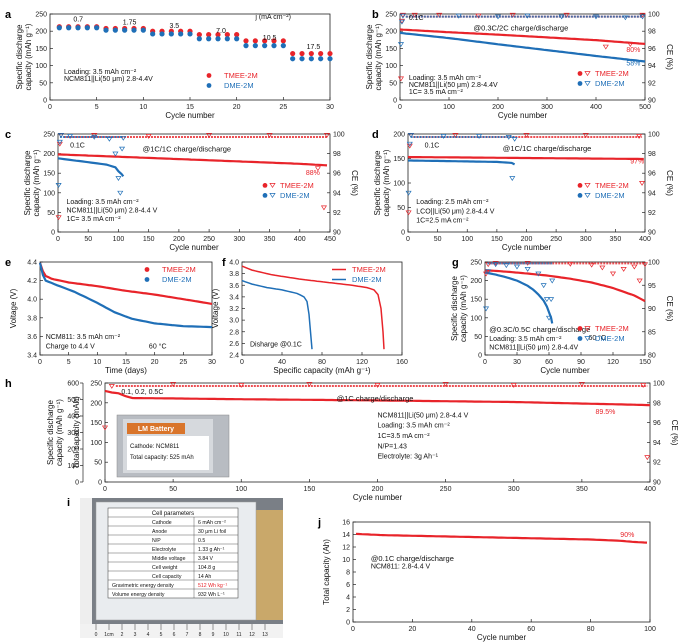 Image resolution: width=685 pixels, height=643 pixels. I want to click on table-param: Gravimetric energy density, so click(143, 586).